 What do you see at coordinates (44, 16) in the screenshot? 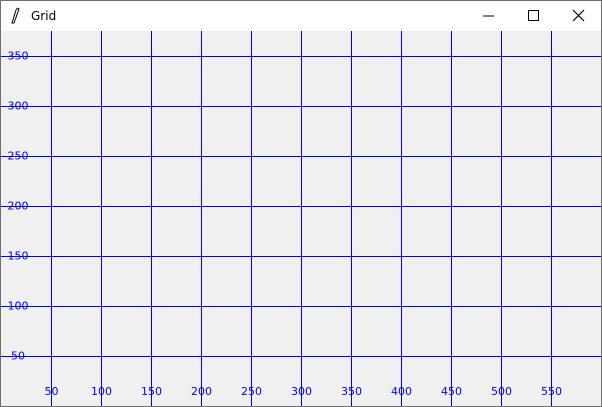
I see `window-title: Grid` at bounding box center [44, 16].